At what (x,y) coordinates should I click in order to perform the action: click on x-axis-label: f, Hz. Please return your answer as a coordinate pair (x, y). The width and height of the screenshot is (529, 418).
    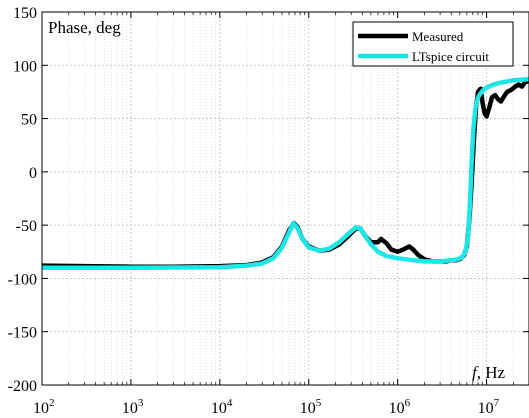
    Looking at the image, I should click on (489, 372).